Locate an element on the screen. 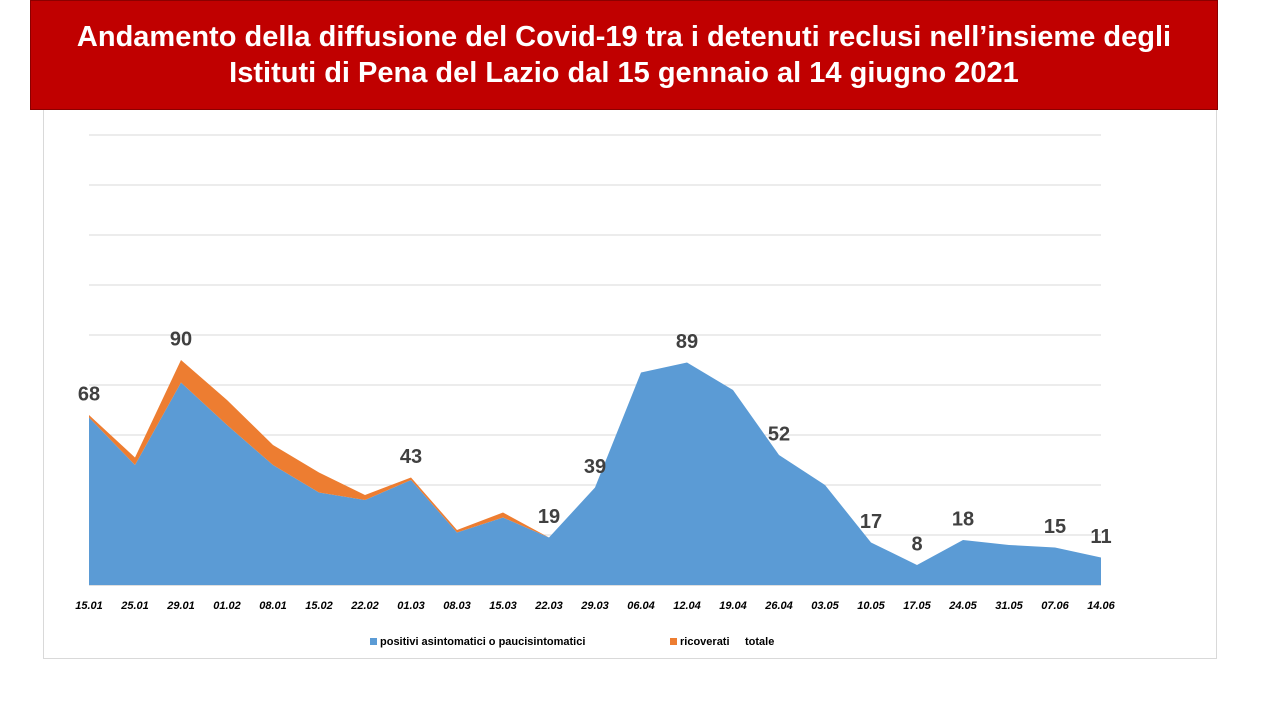  x-tick-label: 24.05 is located at coordinates (962, 606).